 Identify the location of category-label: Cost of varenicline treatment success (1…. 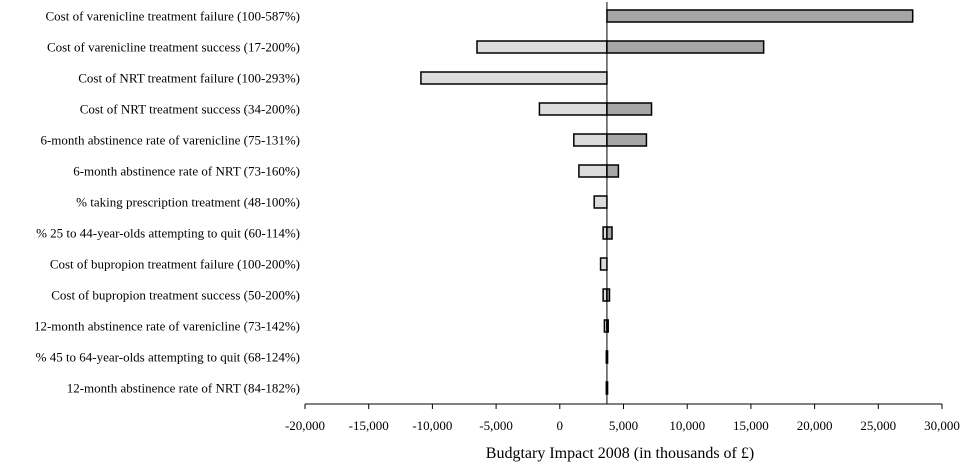
(173, 47).